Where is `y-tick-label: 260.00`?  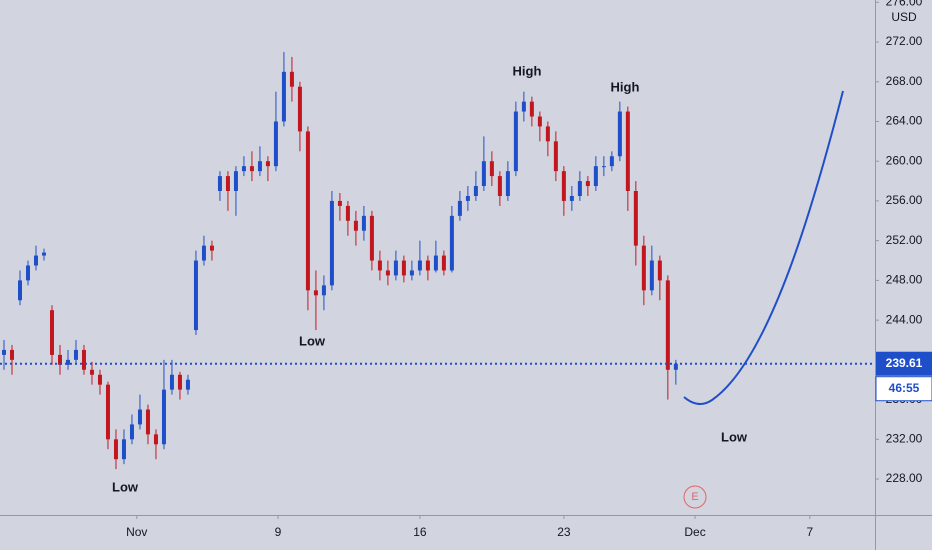
y-tick-label: 260.00 is located at coordinates (904, 160).